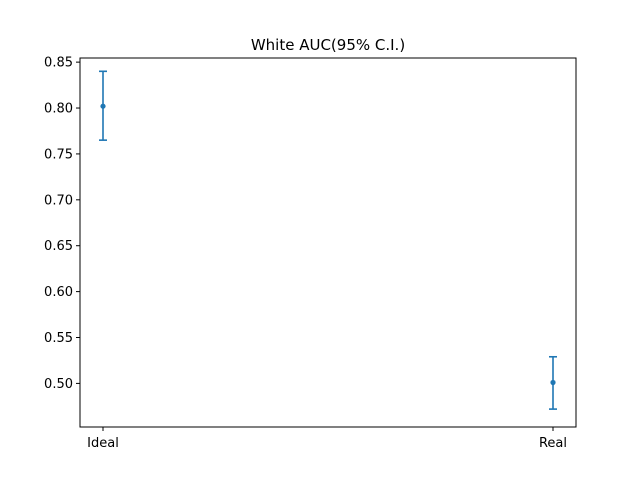 The width and height of the screenshot is (640, 480). What do you see at coordinates (58, 338) in the screenshot?
I see `y-tick-label: 0.55` at bounding box center [58, 338].